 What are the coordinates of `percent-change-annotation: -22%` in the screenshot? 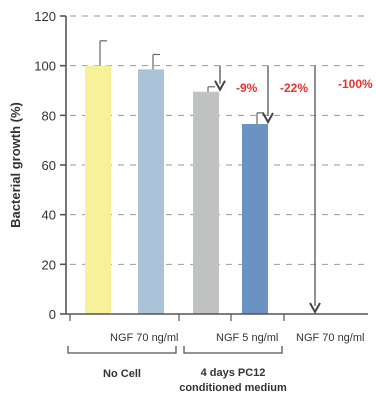 It's located at (294, 88).